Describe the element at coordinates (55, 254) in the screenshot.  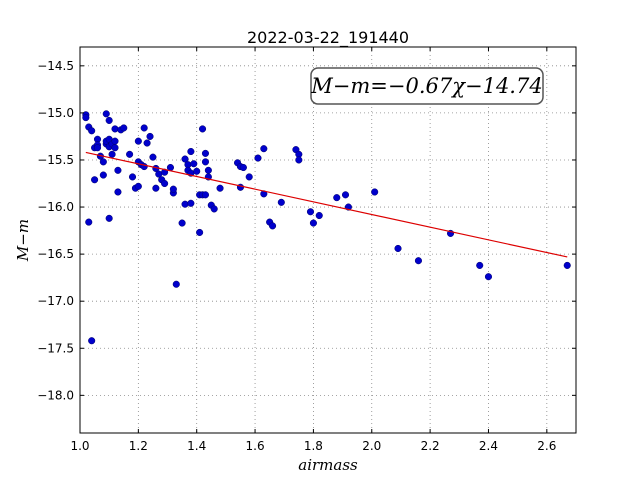
I see `y-tick-label: −16.5` at that location.